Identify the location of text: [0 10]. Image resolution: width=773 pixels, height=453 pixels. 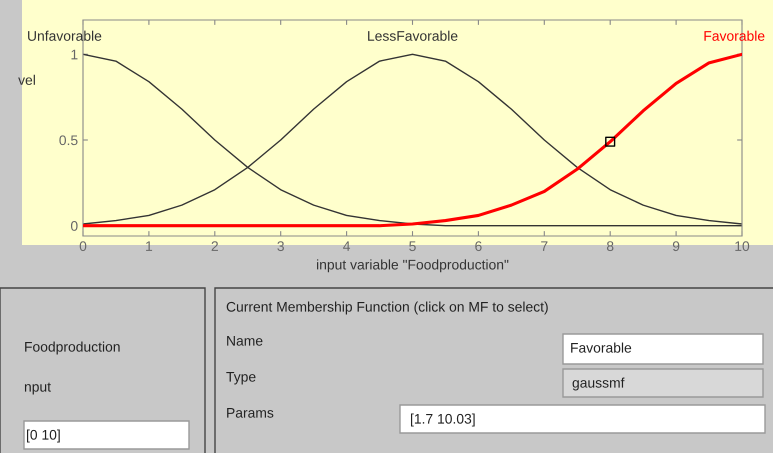
(43, 436).